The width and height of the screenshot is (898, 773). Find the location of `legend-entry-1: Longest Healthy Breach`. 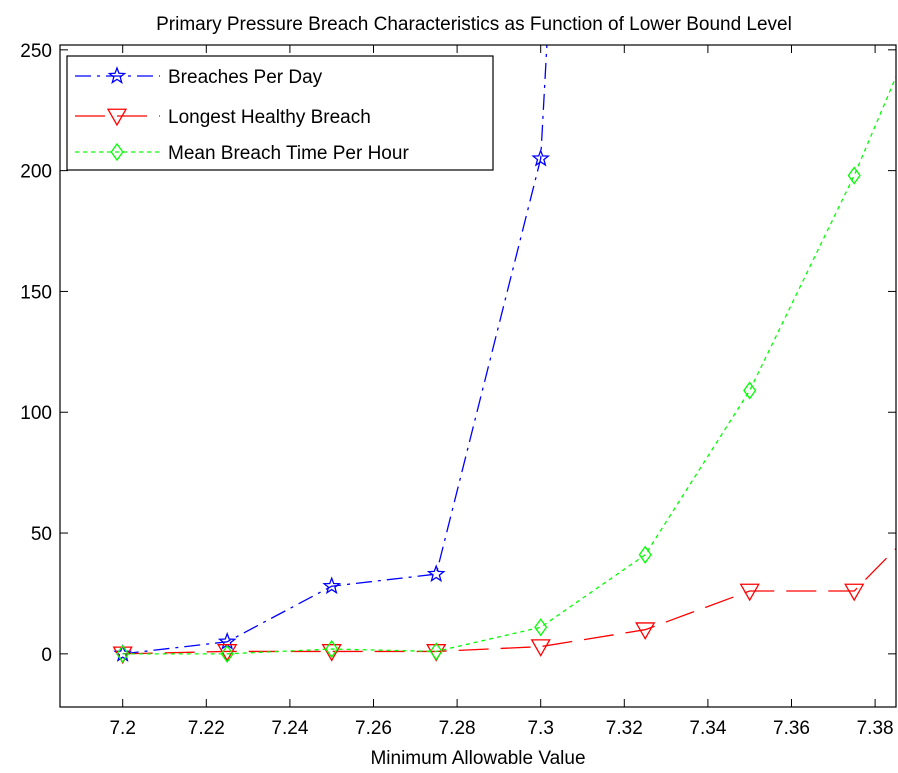

legend-entry-1: Longest Healthy Breach is located at coordinates (223, 117).